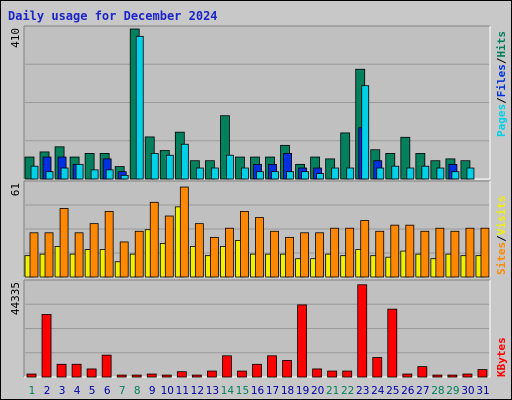  What do you see at coordinates (122, 391) in the screenshot?
I see `day-label: 7` at bounding box center [122, 391].